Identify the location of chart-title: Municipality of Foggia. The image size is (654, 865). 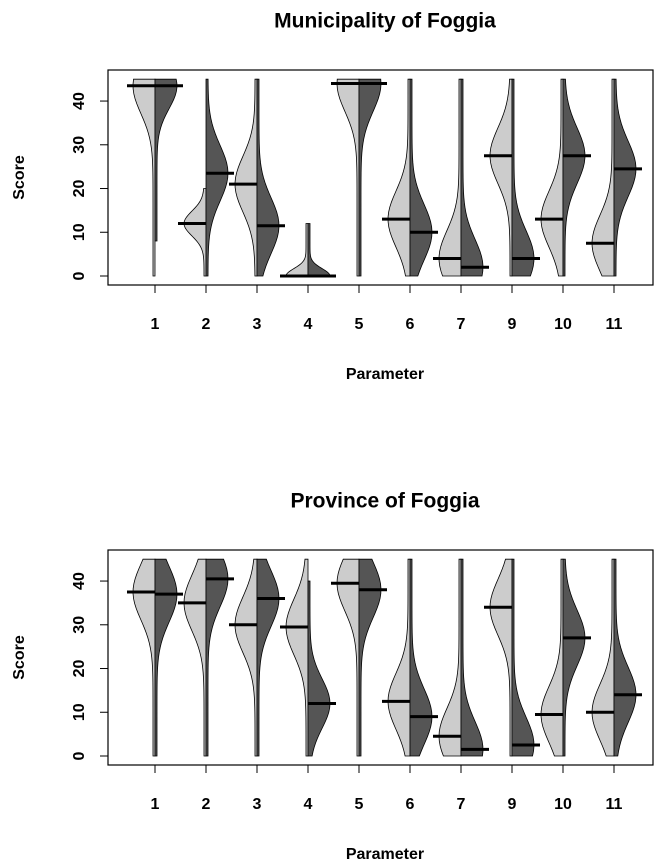
(385, 21).